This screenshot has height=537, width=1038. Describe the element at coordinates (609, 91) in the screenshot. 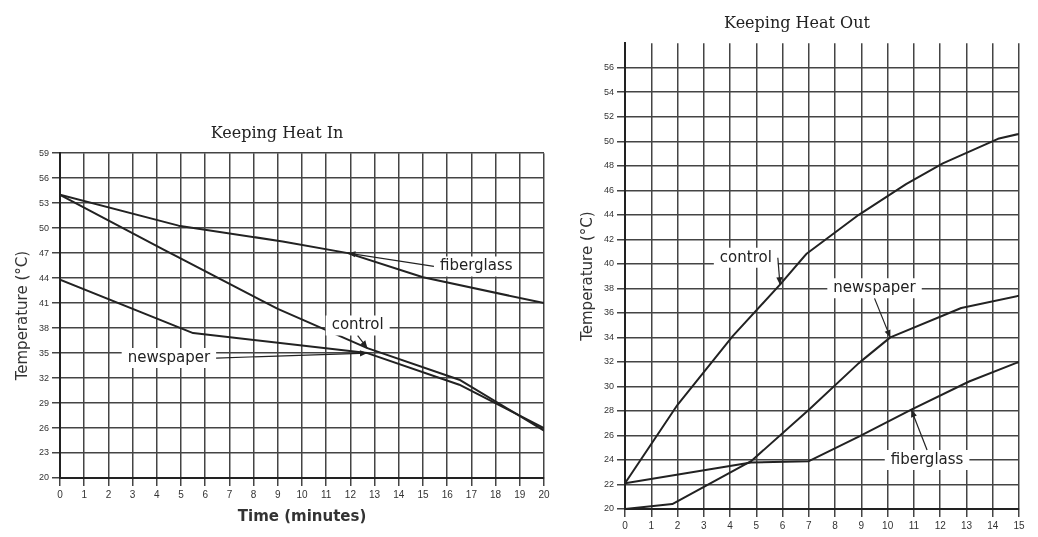

I see `y-tick-label: 54` at that location.